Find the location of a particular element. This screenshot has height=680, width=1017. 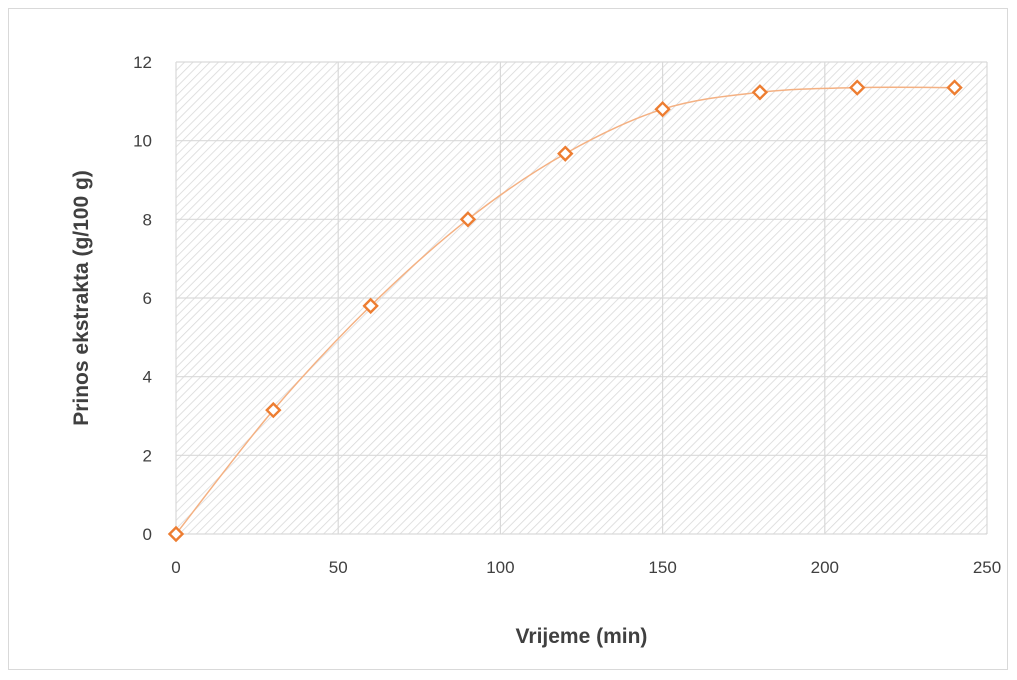

y-tick-label: 4 is located at coordinates (147, 377).